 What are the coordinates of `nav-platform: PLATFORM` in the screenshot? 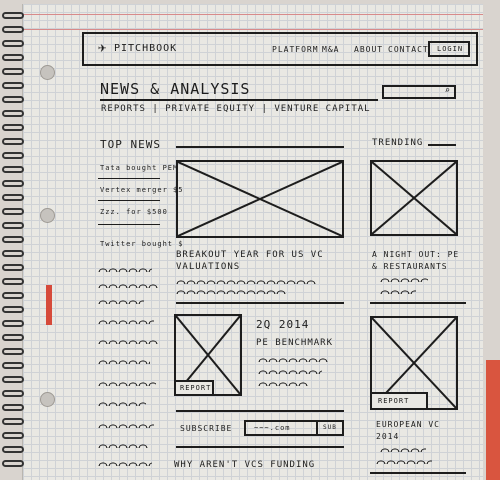 It's located at (295, 49).